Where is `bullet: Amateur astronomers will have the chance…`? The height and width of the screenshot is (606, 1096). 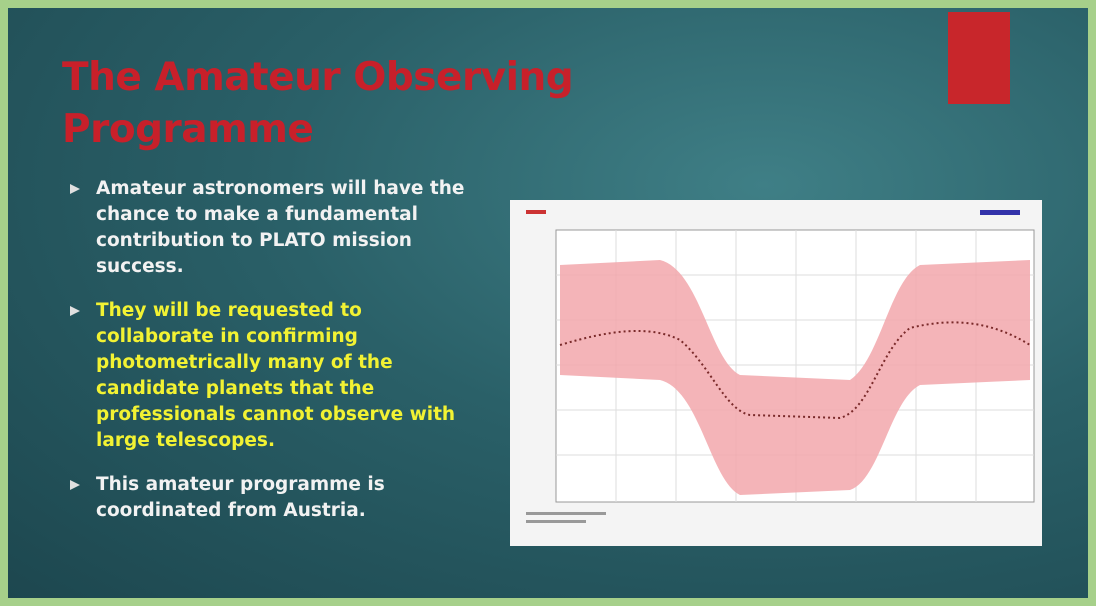 bullet: Amateur astronomers will have the chance… is located at coordinates (276, 228).